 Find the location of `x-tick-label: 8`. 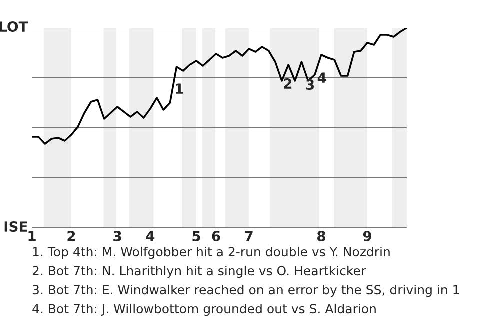

x-tick-label: 8 is located at coordinates (321, 236).